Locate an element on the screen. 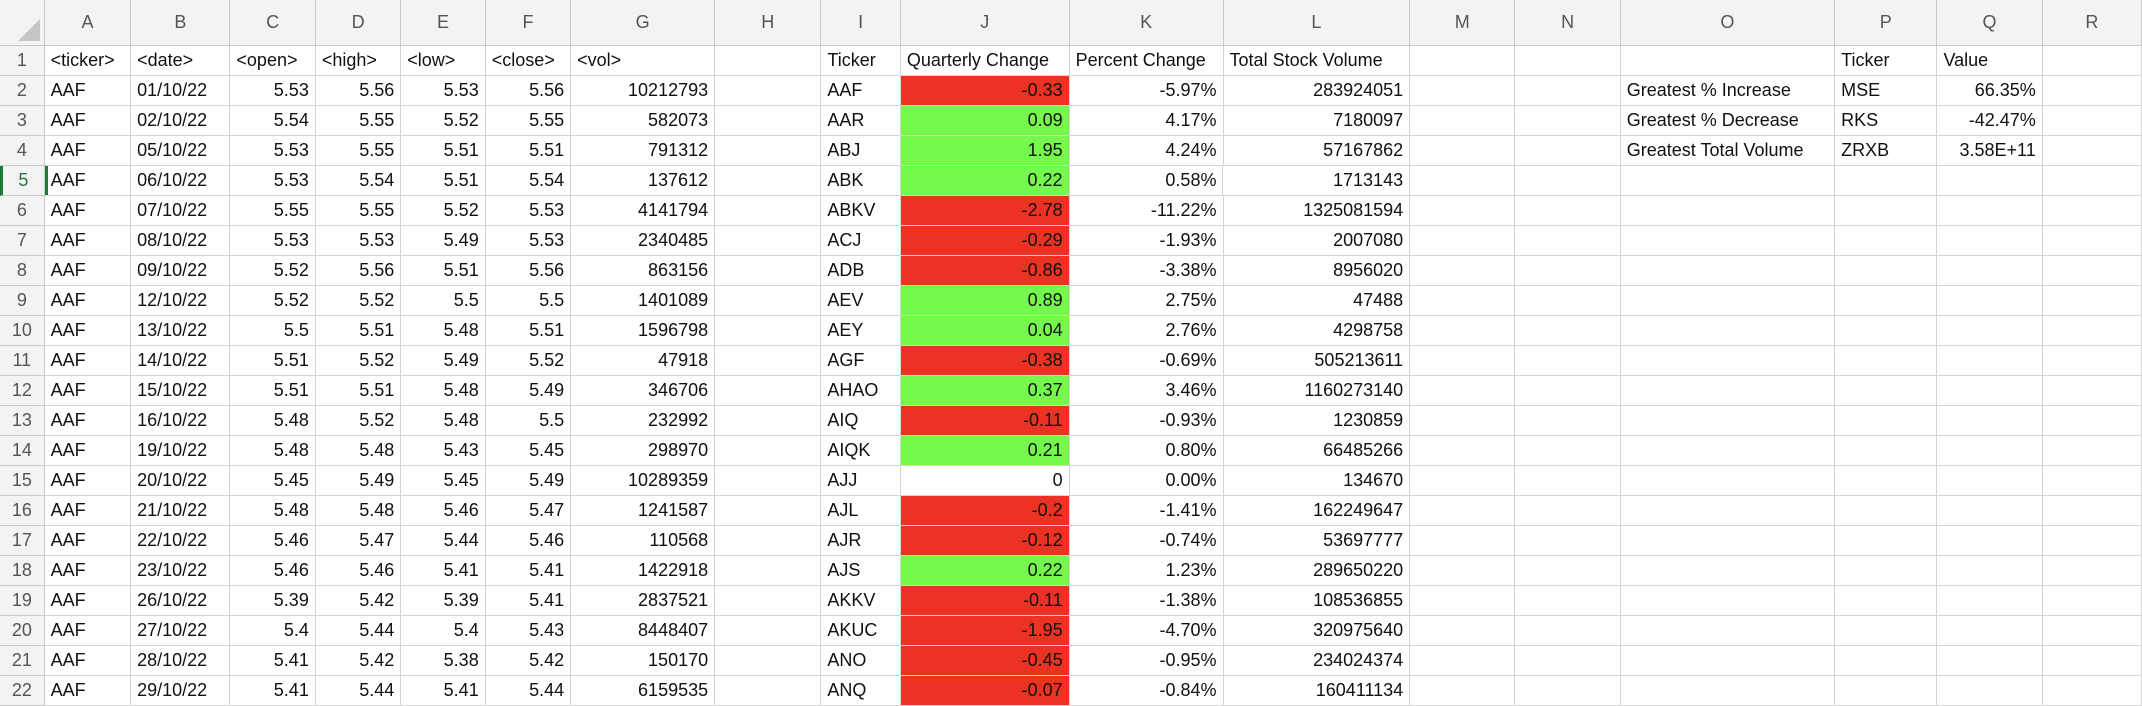 Image resolution: width=2142 pixels, height=706 pixels. row-header: 21 is located at coordinates (22, 661).